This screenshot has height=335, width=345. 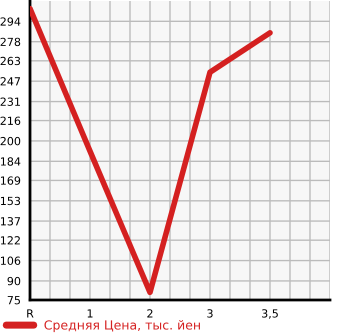 I want to click on legend-label: Средняя Цена, тыс. йен, so click(x=122, y=326).